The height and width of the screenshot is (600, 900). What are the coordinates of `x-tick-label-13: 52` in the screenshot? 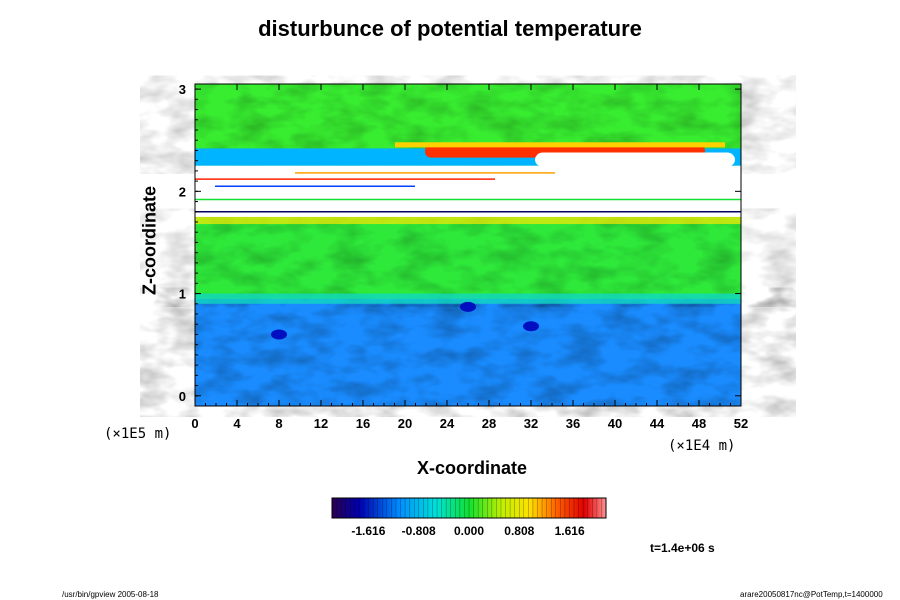 It's located at (741, 423).